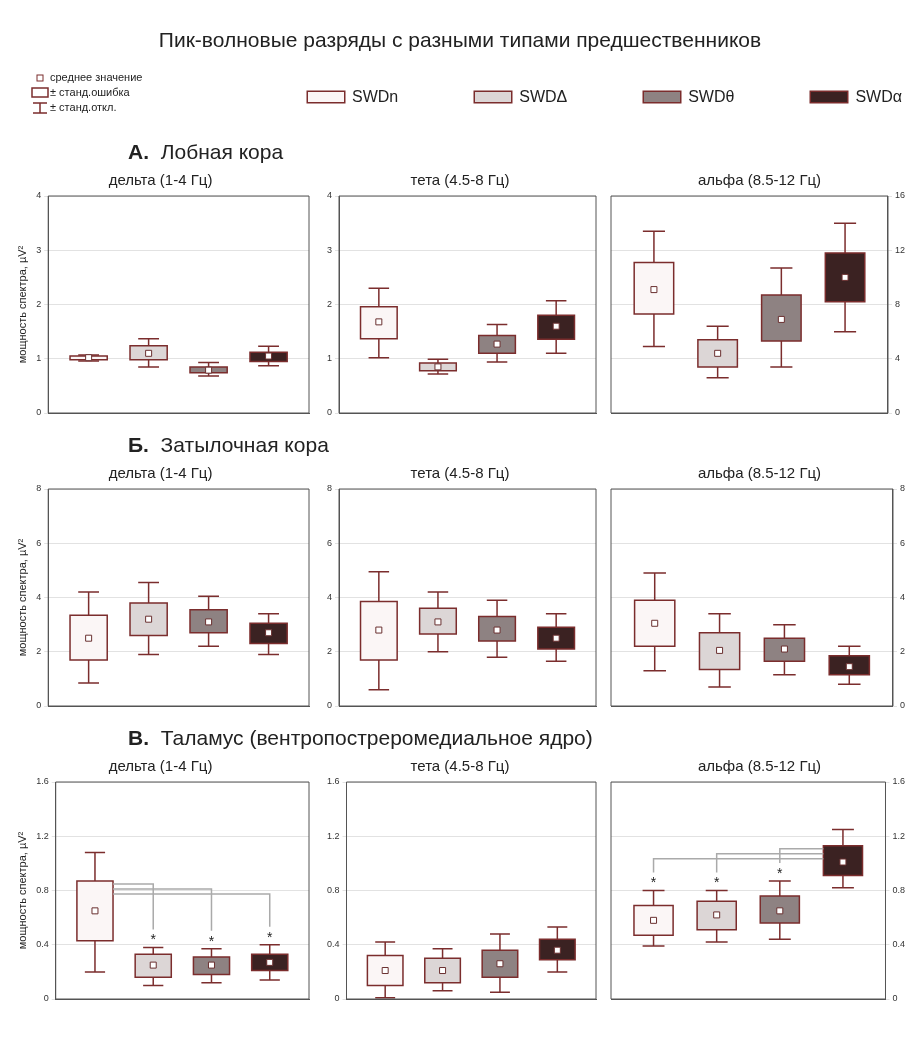  What do you see at coordinates (898, 889) in the screenshot?
I see `y2-tick-label: 0.8` at bounding box center [898, 889].